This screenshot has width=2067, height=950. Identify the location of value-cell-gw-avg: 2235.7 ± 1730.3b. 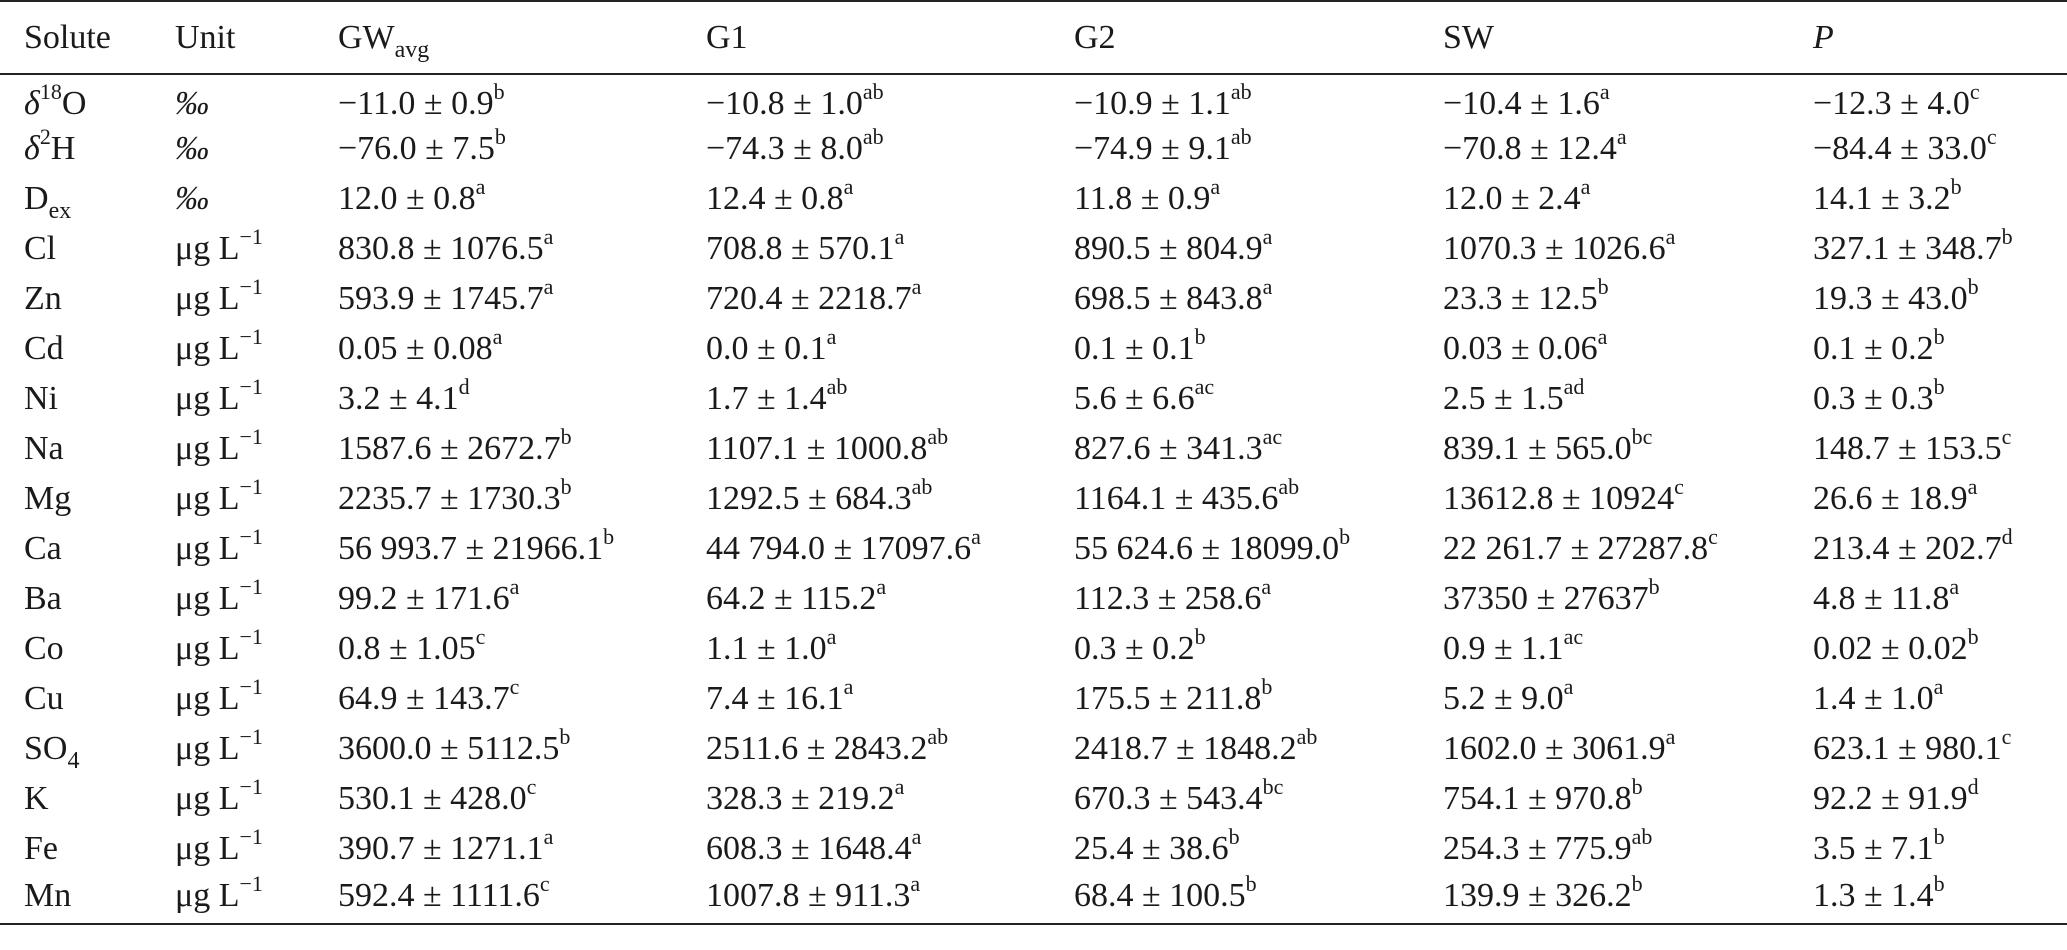
(522, 499).